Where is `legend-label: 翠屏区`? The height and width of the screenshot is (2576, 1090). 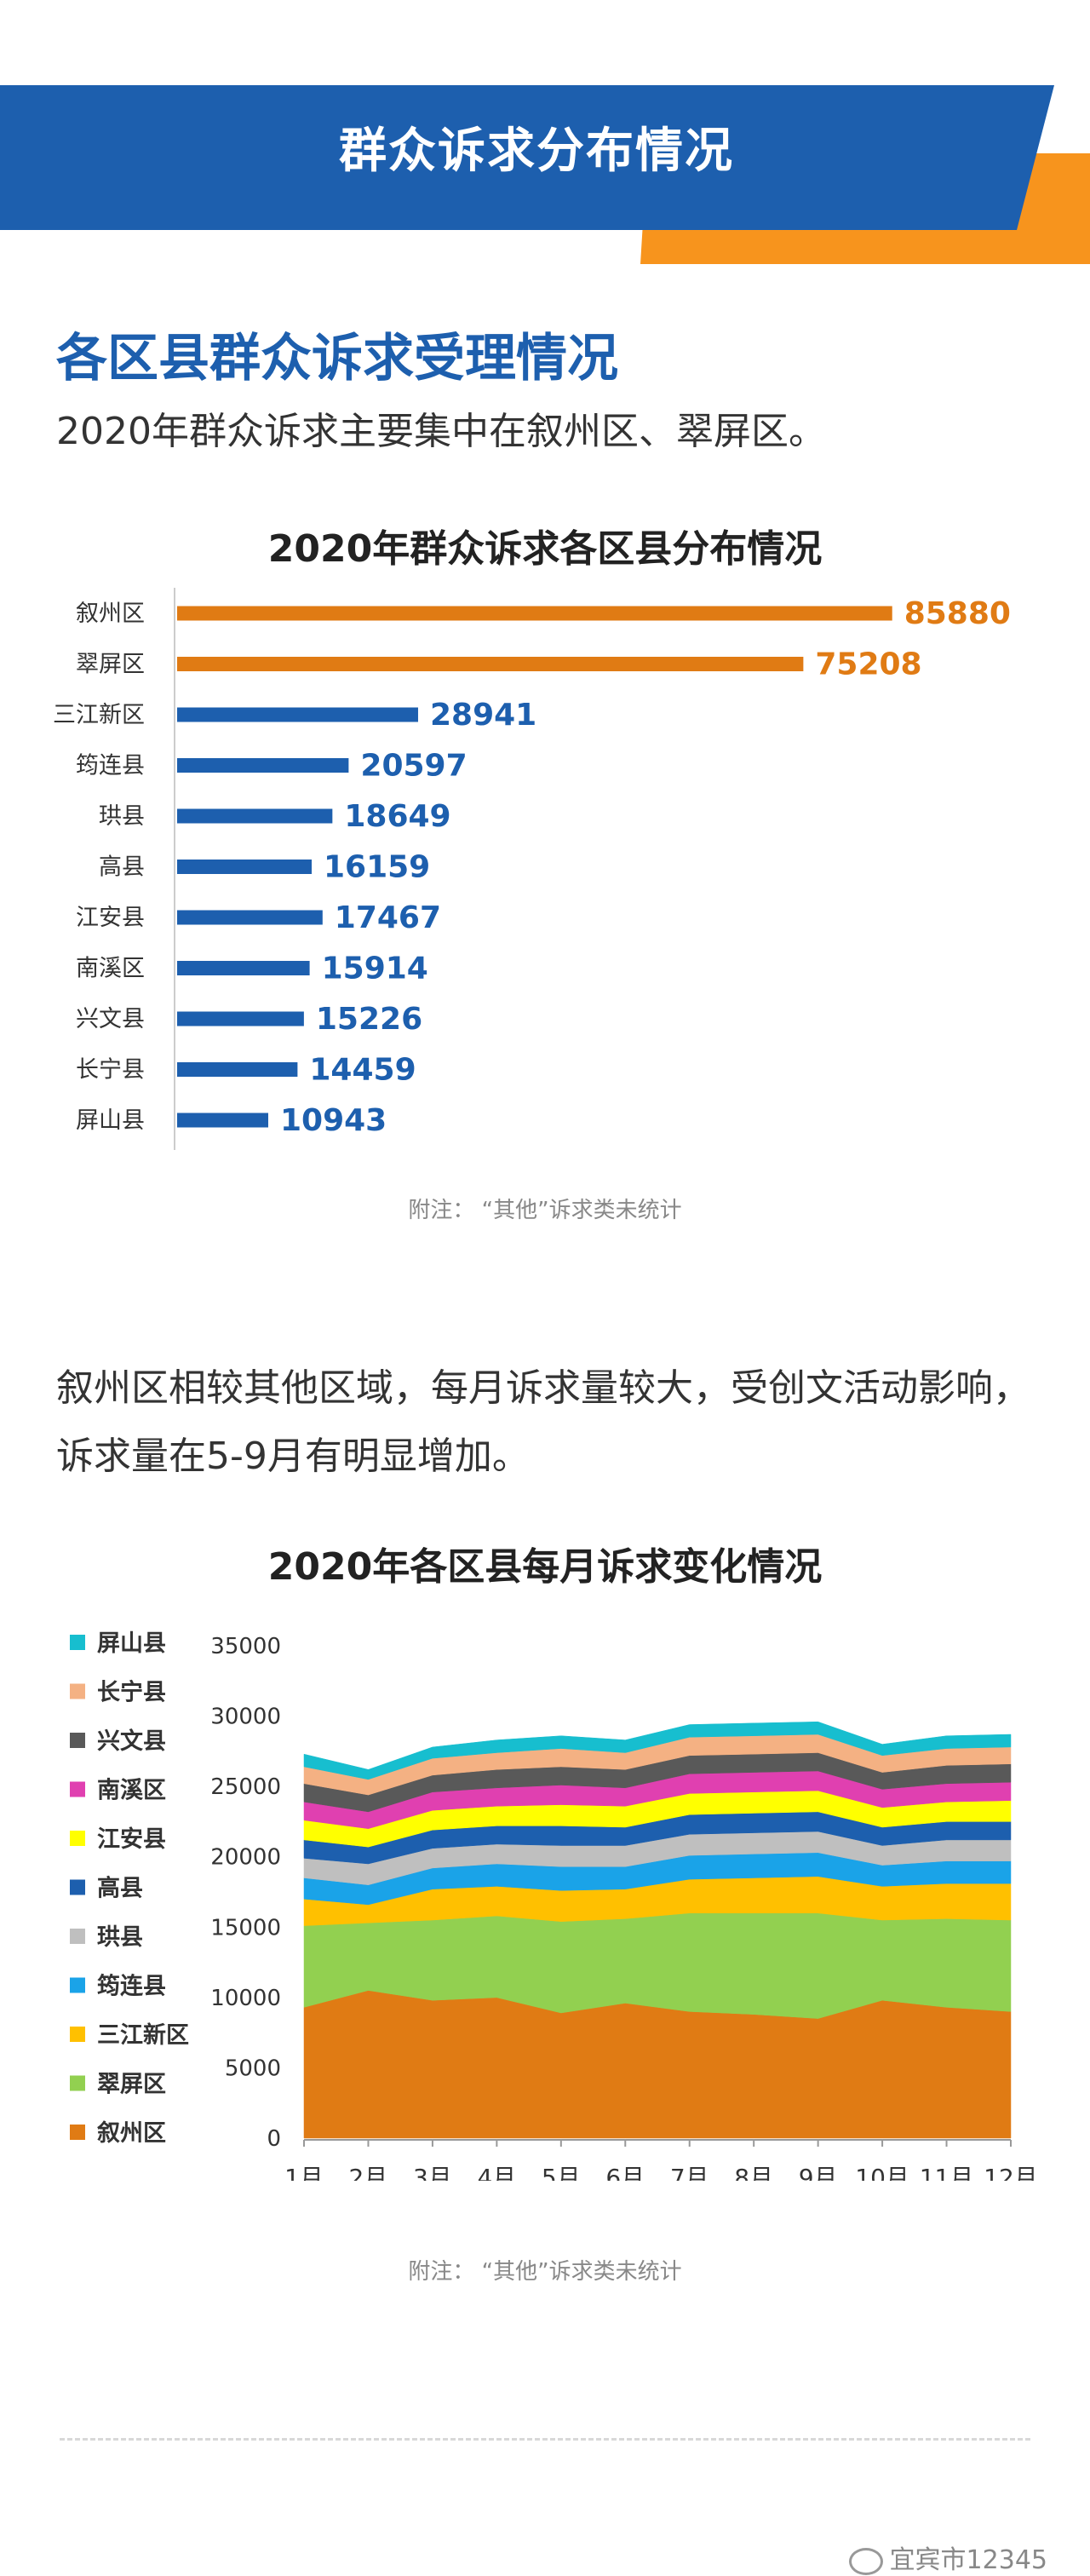
legend-label: 翠屏区 is located at coordinates (131, 2085).